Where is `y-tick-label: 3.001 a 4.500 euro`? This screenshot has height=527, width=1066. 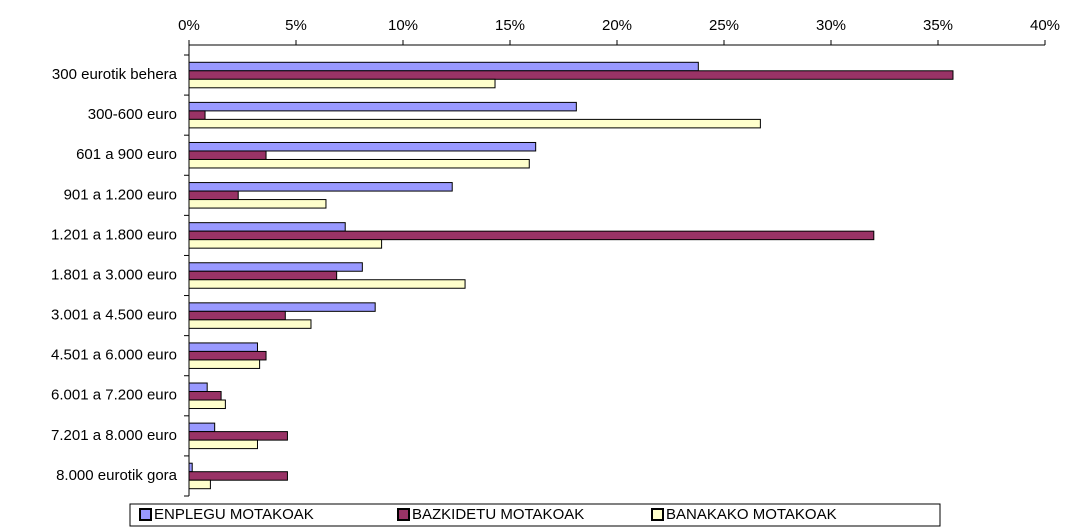
y-tick-label: 3.001 a 4.500 euro is located at coordinates (114, 315).